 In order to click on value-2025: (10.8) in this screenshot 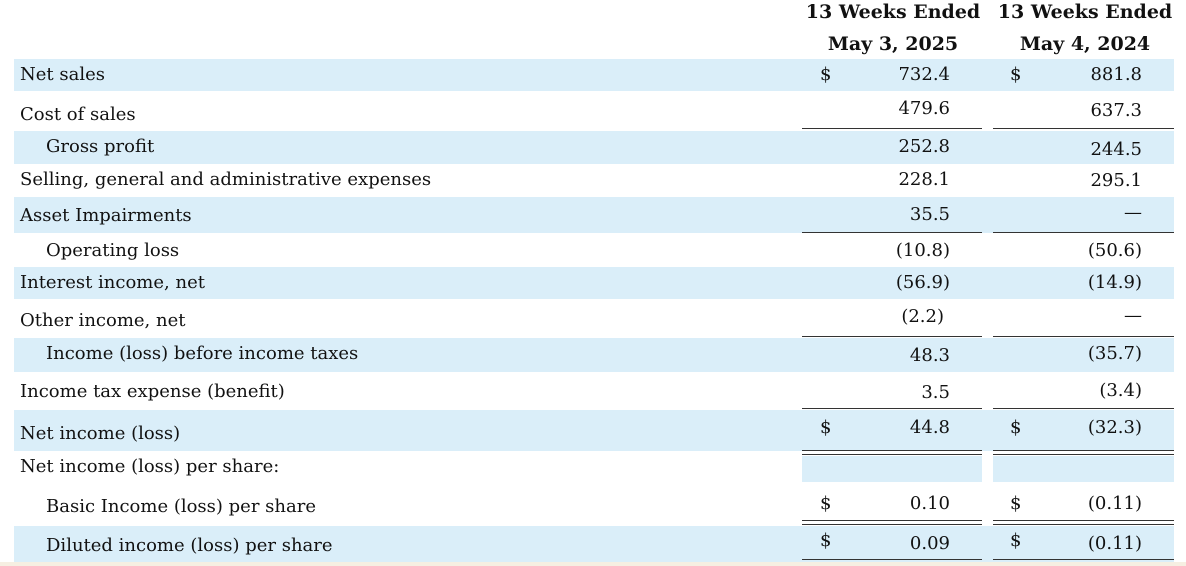, I will do `click(922, 250)`.